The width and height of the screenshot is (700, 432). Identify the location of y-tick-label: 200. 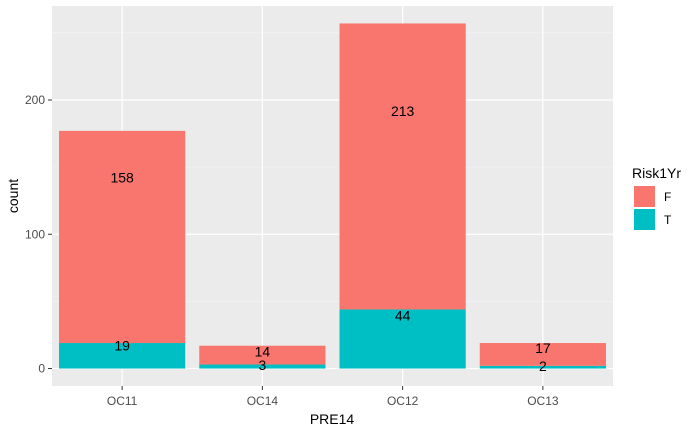
(35, 100).